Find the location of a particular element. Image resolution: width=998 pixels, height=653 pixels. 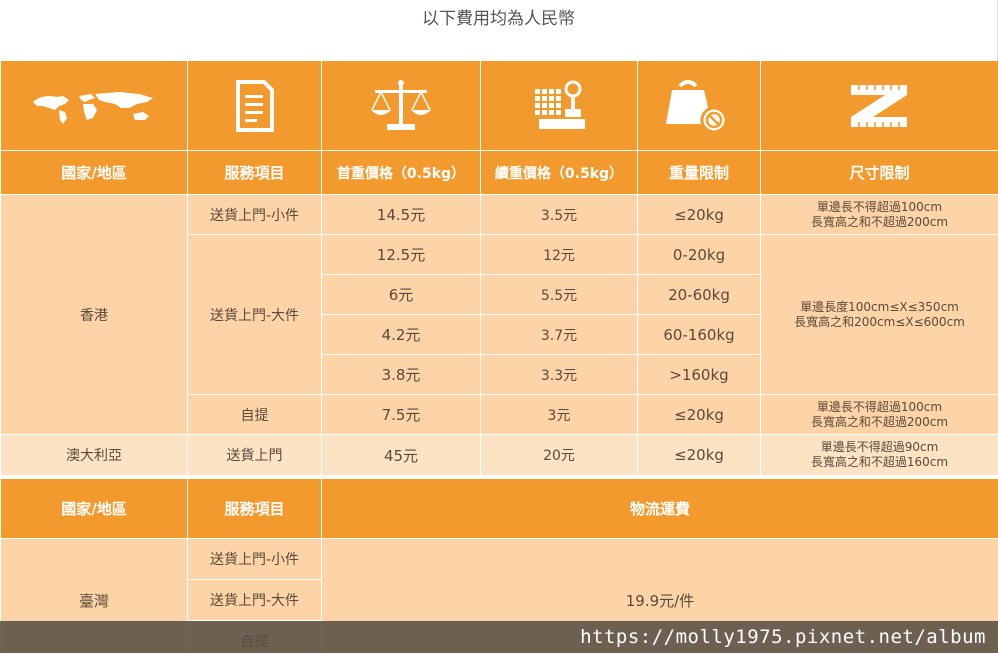

size-limit-cell: 單邊長度100cm≤X≤350cm 長寬高之和200cm≤X≤600cm is located at coordinates (879, 314).